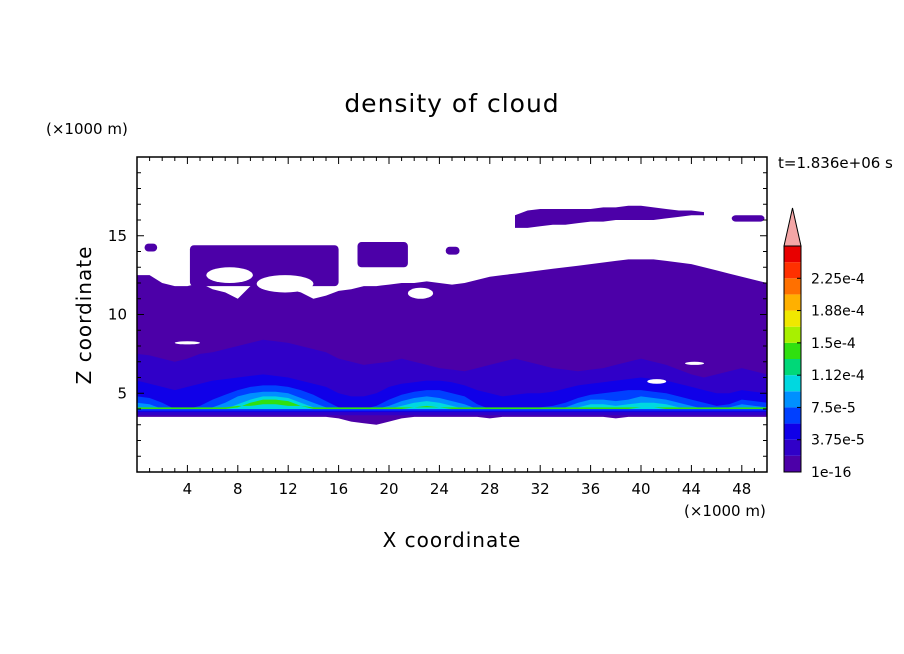 The width and height of the screenshot is (904, 654). I want to click on y-tick-label: 5, so click(122, 393).